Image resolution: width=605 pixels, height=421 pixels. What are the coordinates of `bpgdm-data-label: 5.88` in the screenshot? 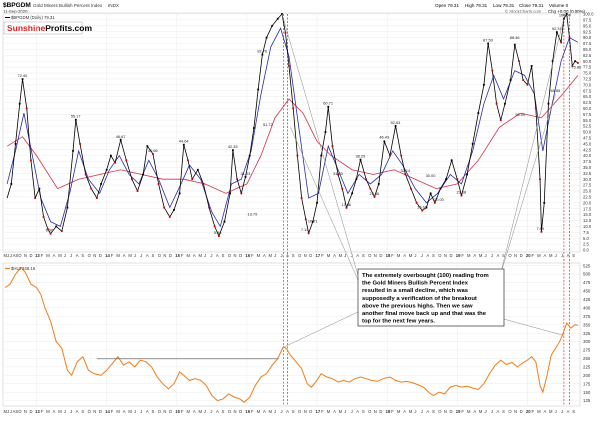 It's located at (218, 232).